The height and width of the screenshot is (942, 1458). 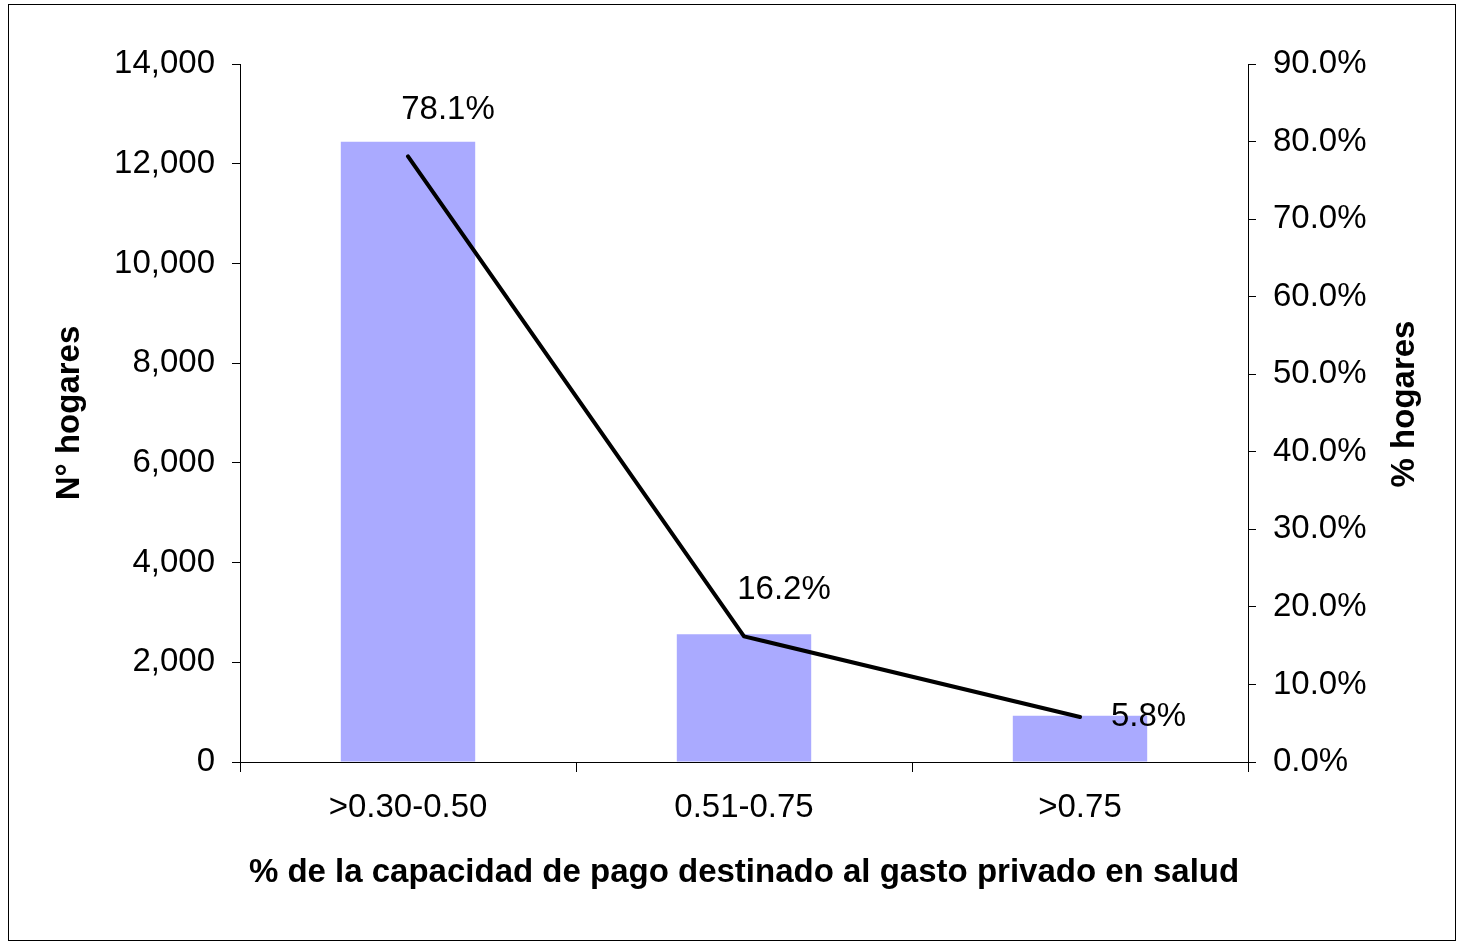 I want to click on y2-tick-label: 0.0%, so click(x=1311, y=760).